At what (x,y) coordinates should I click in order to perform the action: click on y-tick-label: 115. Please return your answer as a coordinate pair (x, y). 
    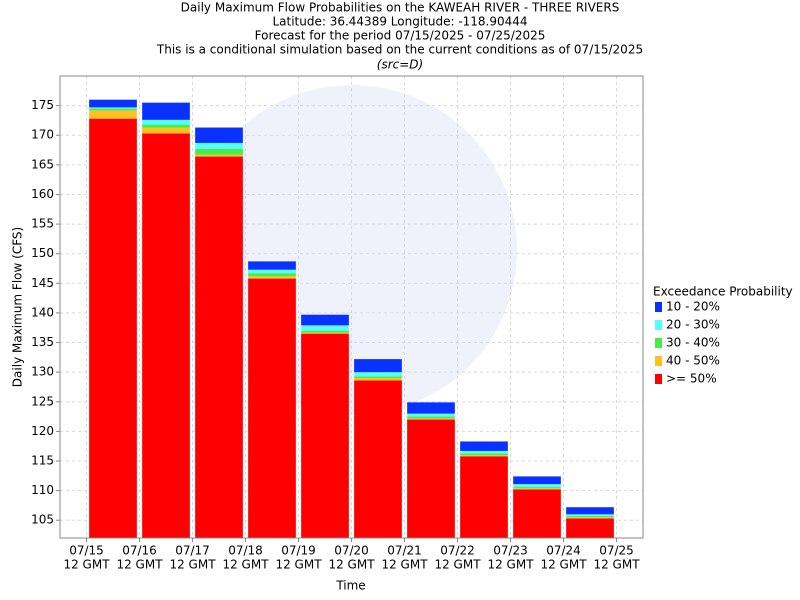
    Looking at the image, I should click on (42, 461).